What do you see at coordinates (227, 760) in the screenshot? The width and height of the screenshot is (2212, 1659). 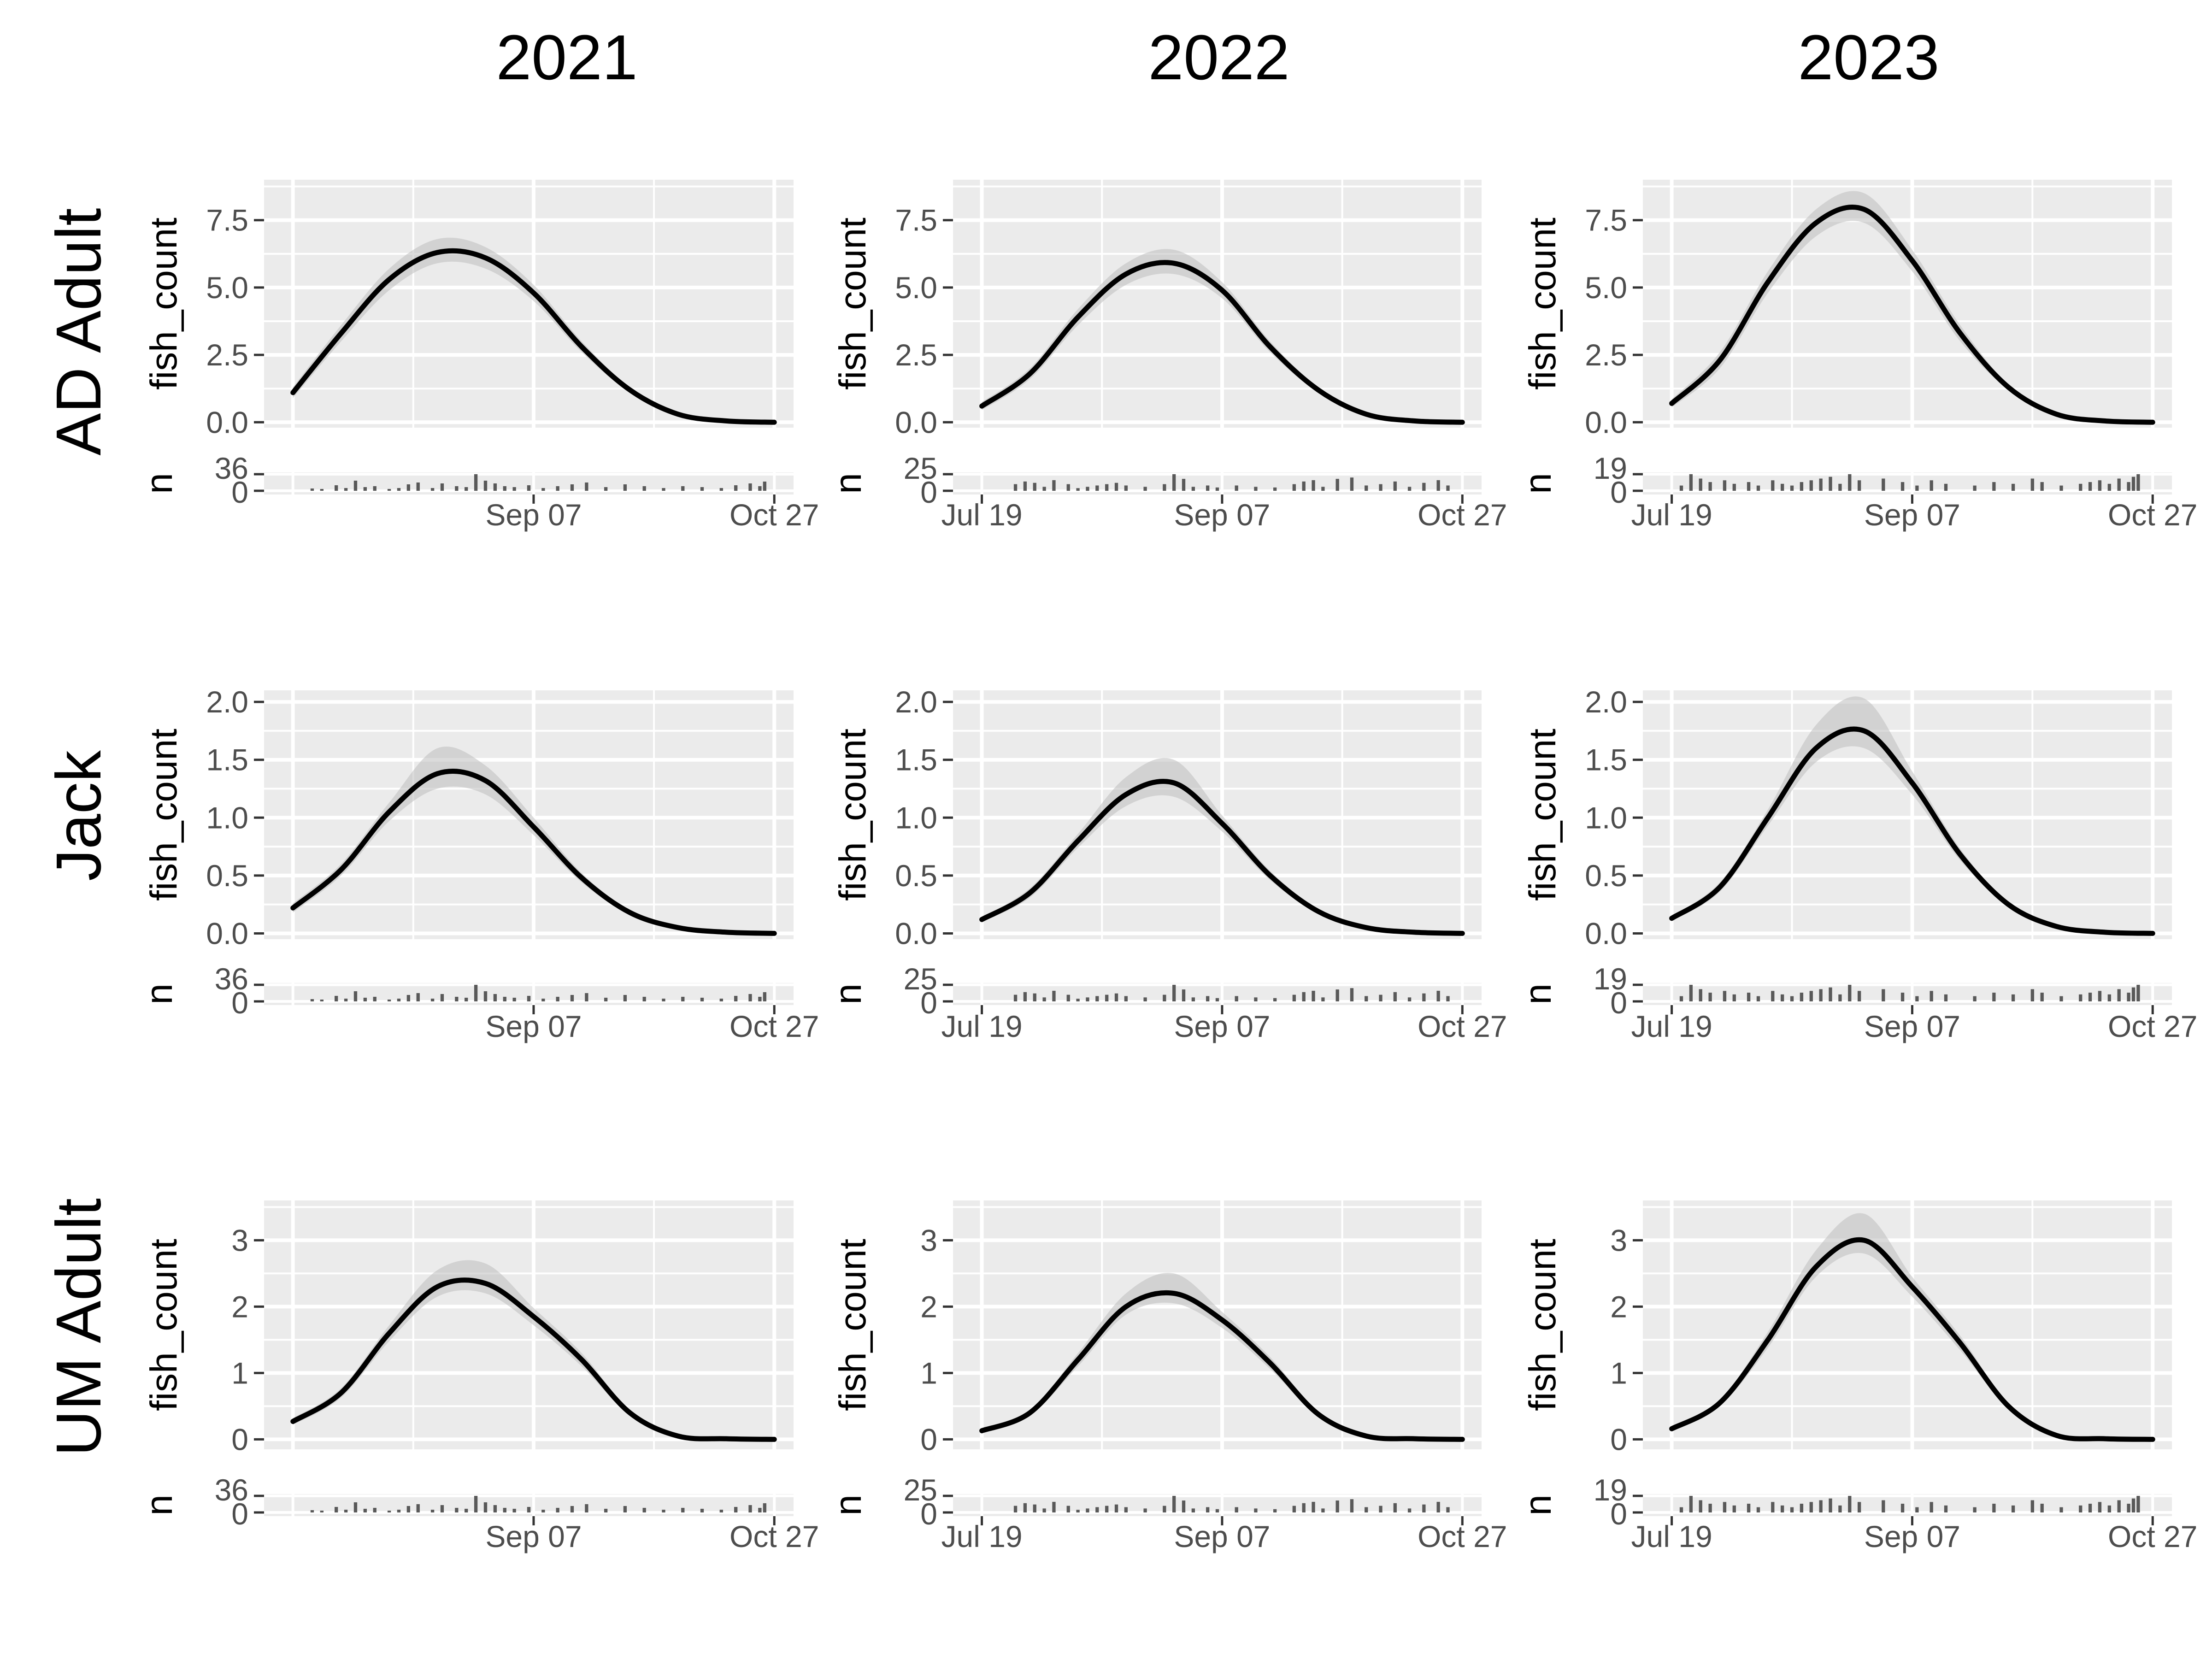 I see `y-tick-label: 1.5` at bounding box center [227, 760].